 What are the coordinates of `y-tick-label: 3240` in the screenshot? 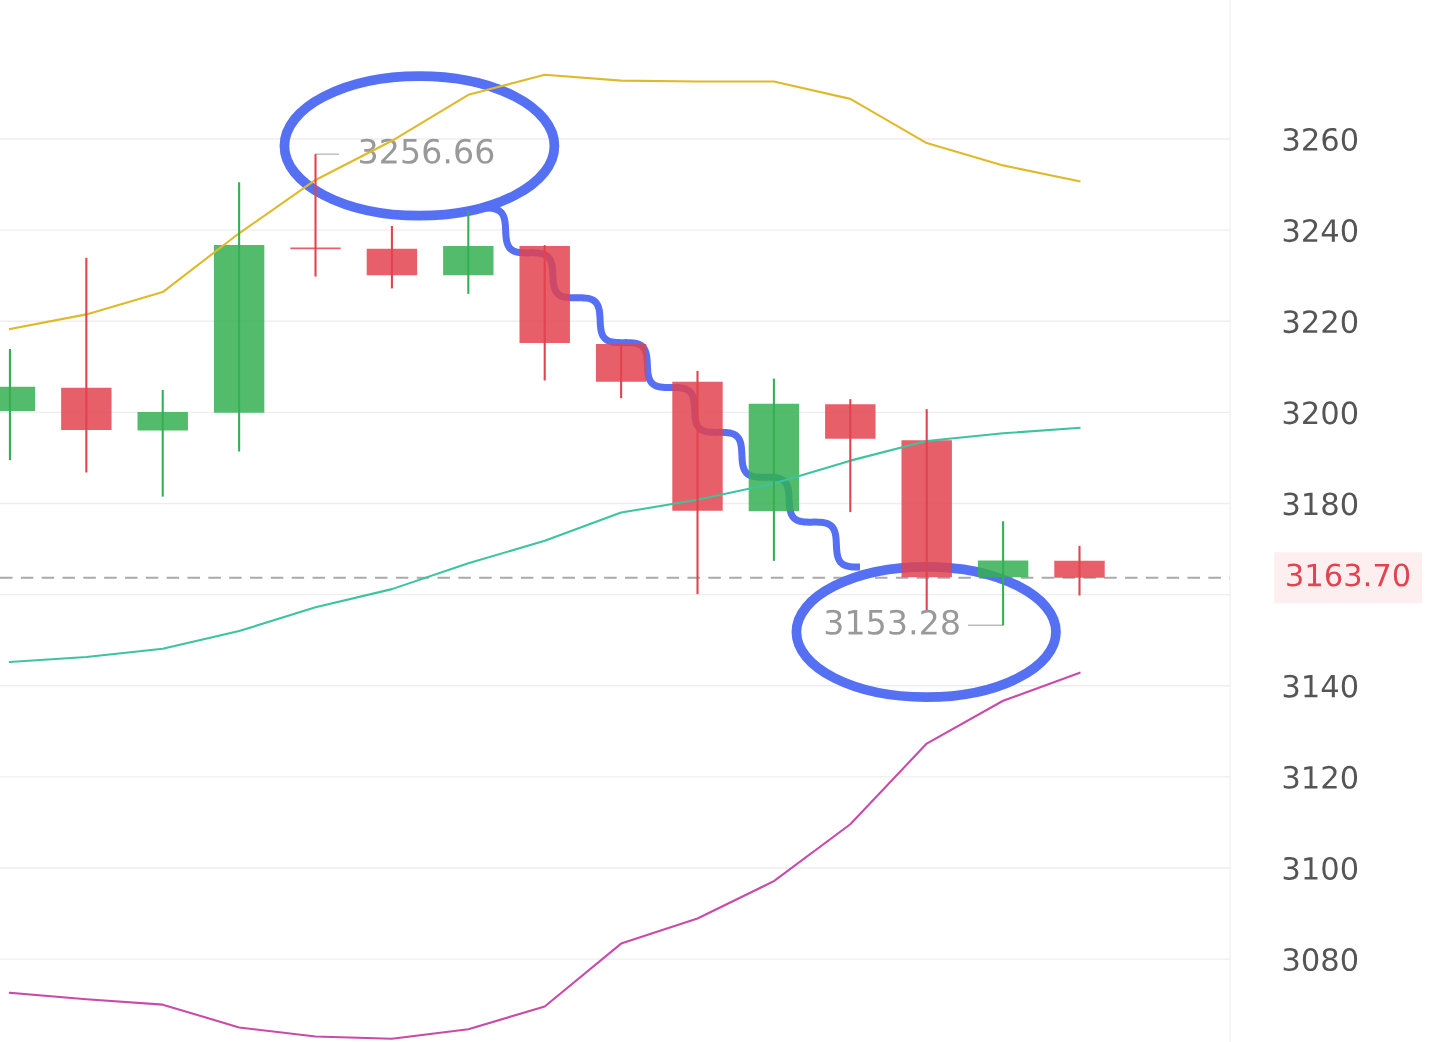 It's located at (1320, 231).